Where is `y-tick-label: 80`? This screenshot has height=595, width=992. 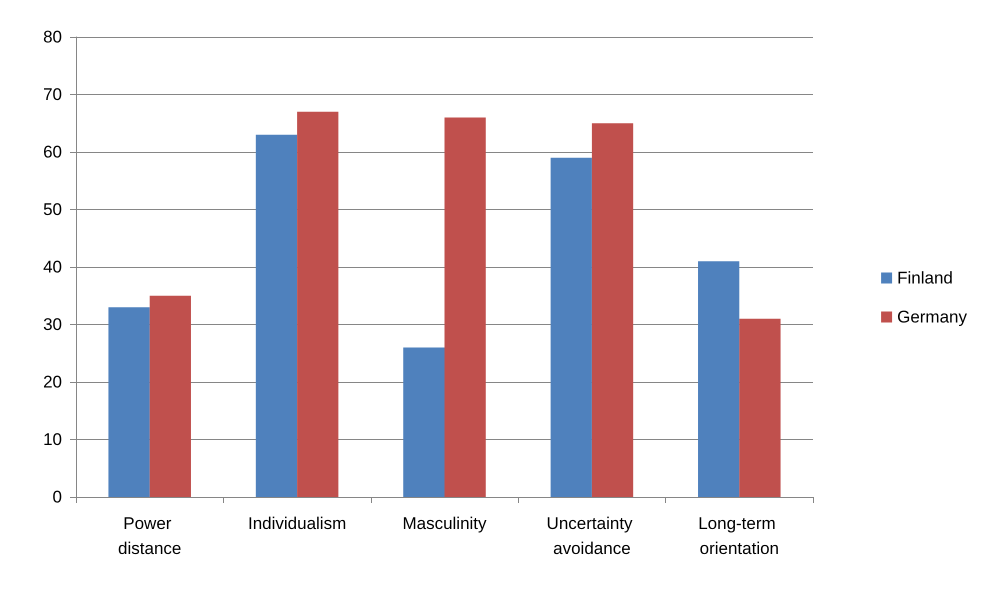
y-tick-label: 80 is located at coordinates (52, 37).